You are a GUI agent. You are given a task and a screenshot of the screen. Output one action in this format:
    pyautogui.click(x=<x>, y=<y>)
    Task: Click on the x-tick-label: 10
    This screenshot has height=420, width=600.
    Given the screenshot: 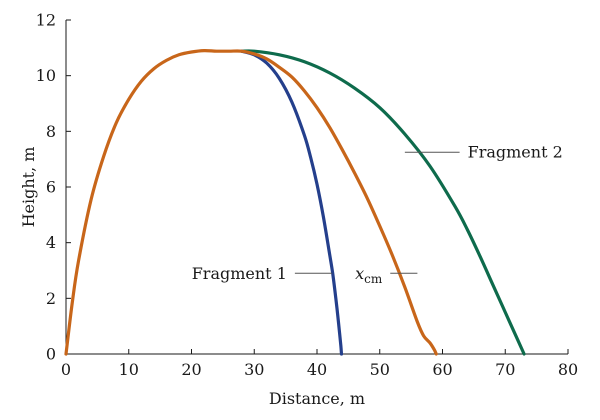 What is the action you would take?
    pyautogui.click(x=129, y=369)
    